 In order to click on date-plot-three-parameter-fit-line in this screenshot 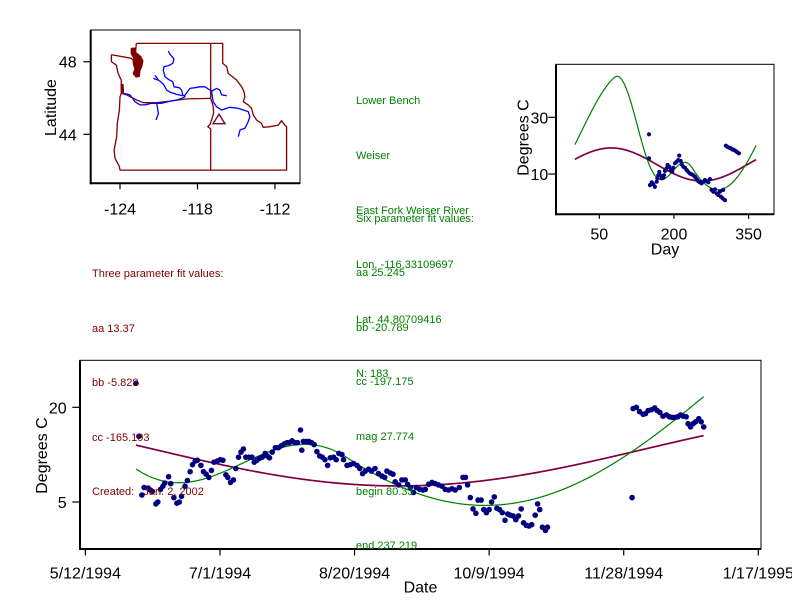, I will do `click(419, 460)`.